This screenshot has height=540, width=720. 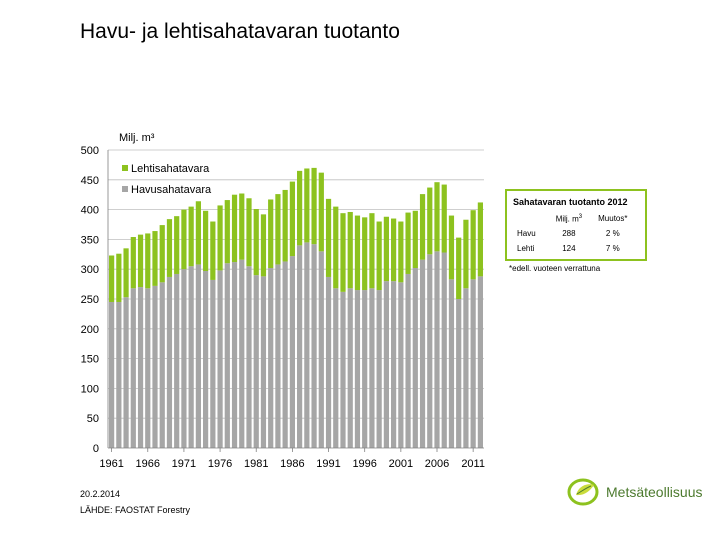 What do you see at coordinates (90, 240) in the screenshot?
I see `y-tick-label: 350` at bounding box center [90, 240].